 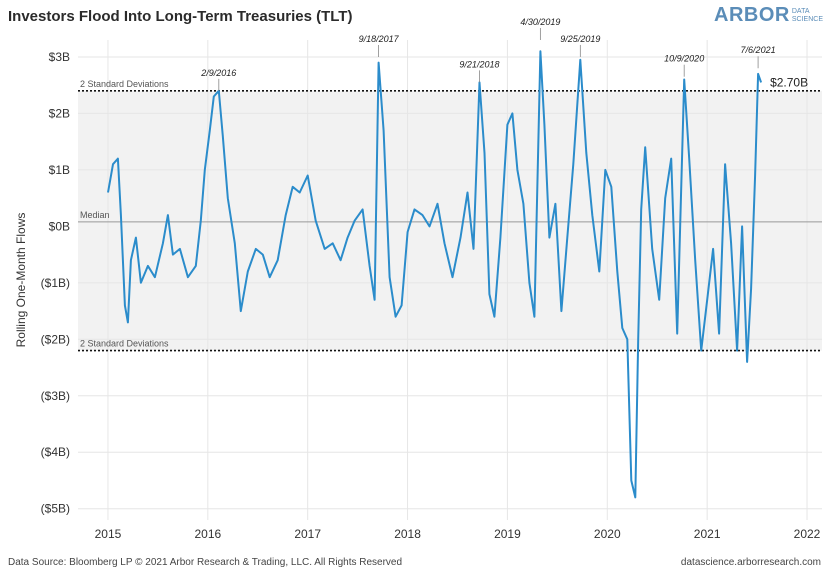 What do you see at coordinates (407, 534) in the screenshot?
I see `x-tick-label: 2018` at bounding box center [407, 534].